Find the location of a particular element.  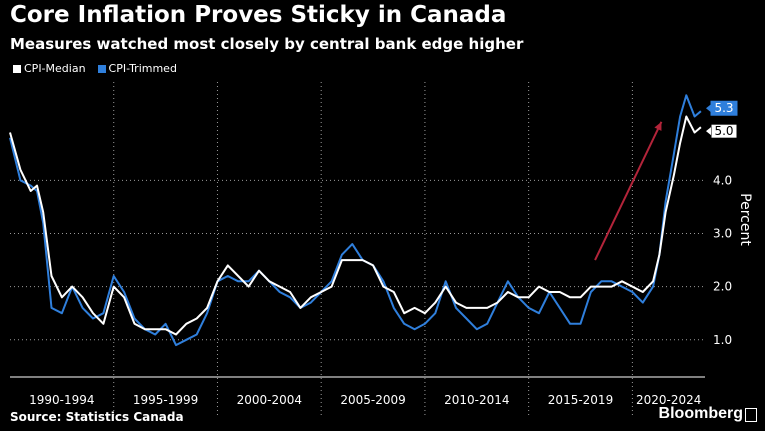

chart-title: Core Inflation Proves Sticky in Canada is located at coordinates (258, 15).